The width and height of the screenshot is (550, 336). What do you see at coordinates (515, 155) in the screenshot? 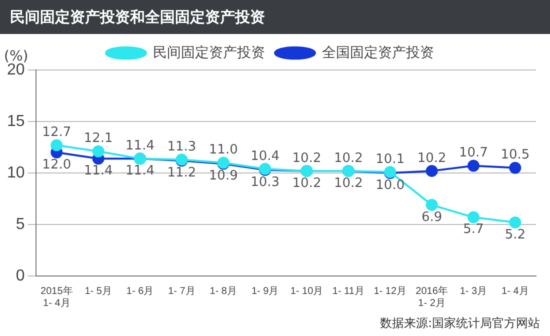
I see `data-label: 10.5` at bounding box center [515, 155].